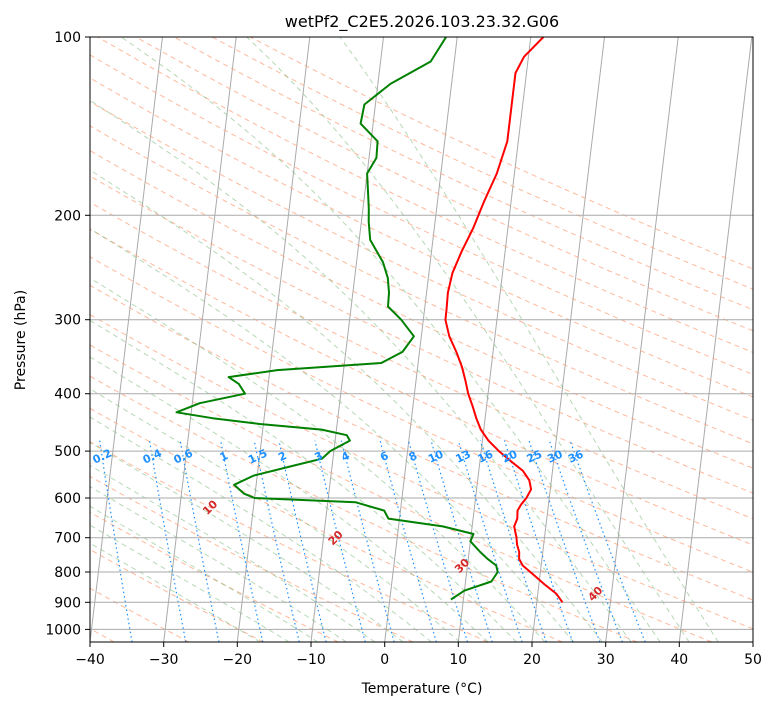 The image size is (775, 708). Describe the element at coordinates (463, 457) in the screenshot. I see `mixing-ratio-label: 13` at that location.